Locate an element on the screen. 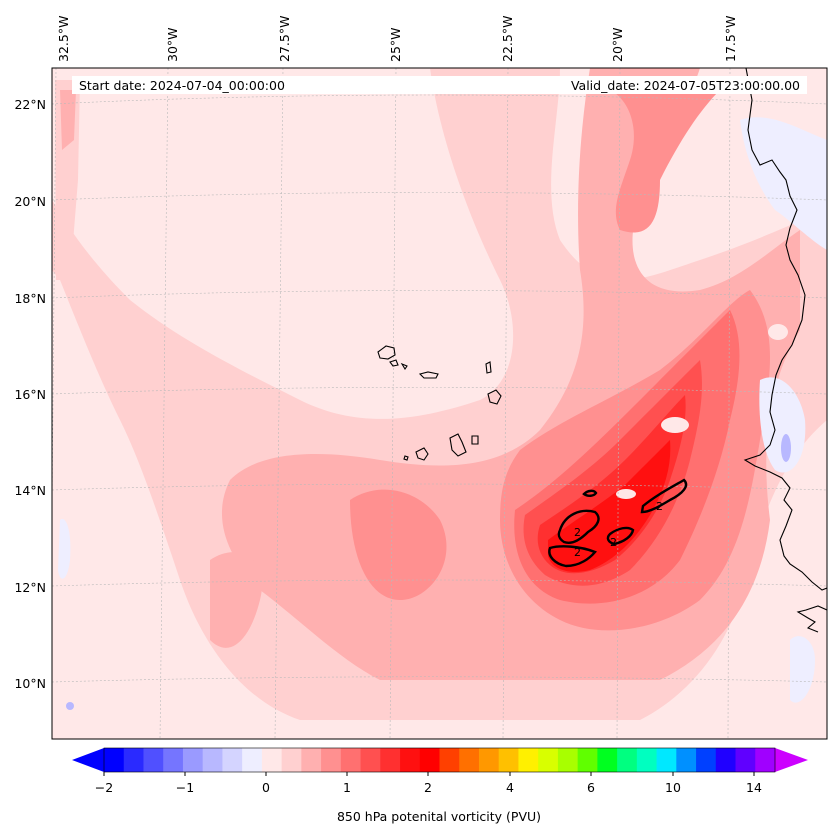 The height and width of the screenshot is (836, 837). cape-verde-islands is located at coordinates (439, 403).